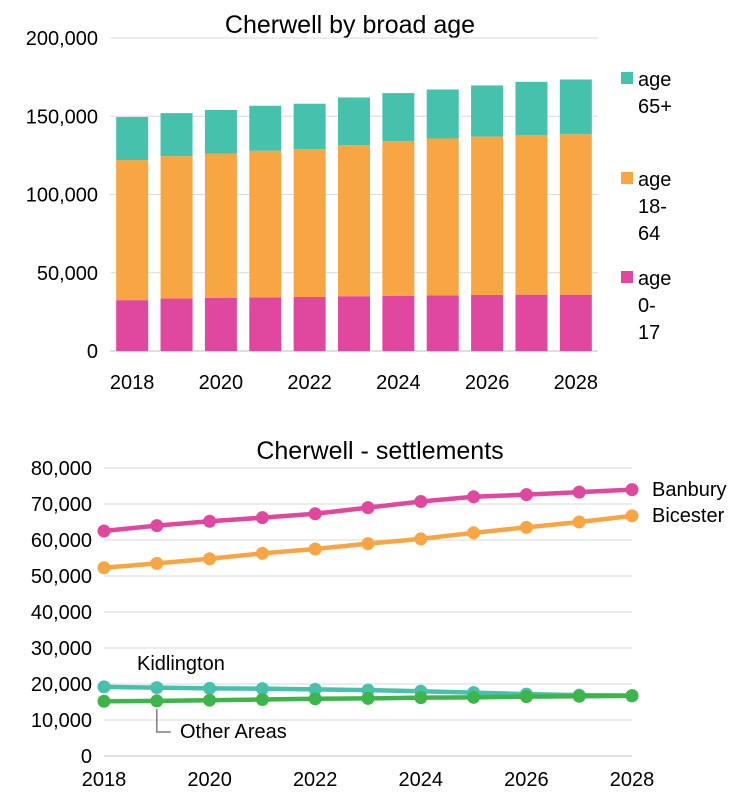 The width and height of the screenshot is (756, 794). Describe the element at coordinates (652, 207) in the screenshot. I see `legend-label: 18-` at that location.